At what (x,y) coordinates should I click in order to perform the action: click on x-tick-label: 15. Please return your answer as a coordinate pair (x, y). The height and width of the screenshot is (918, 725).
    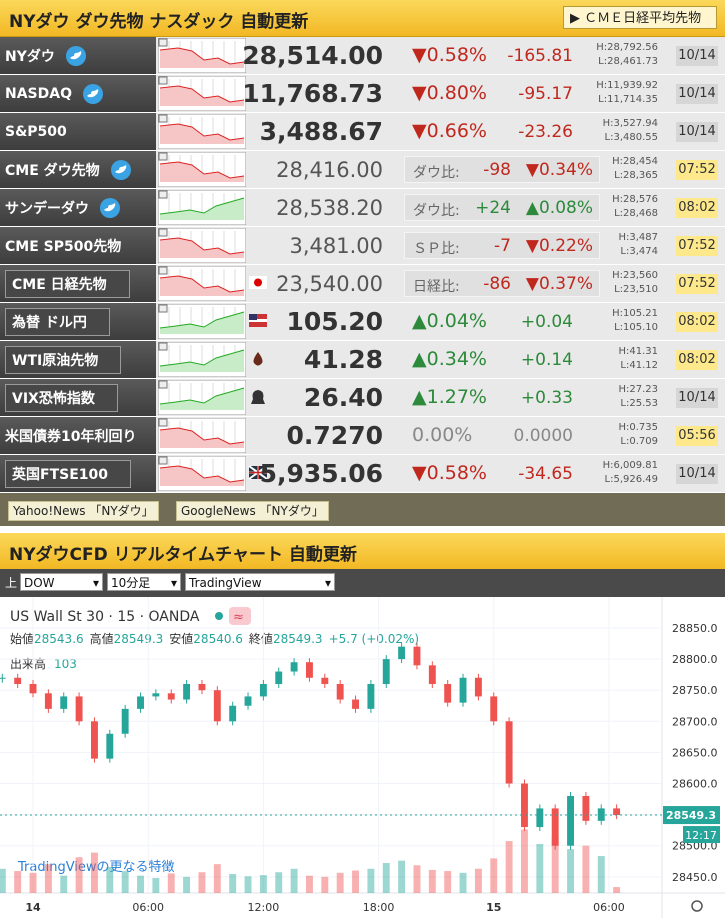
    Looking at the image, I should click on (493, 907).